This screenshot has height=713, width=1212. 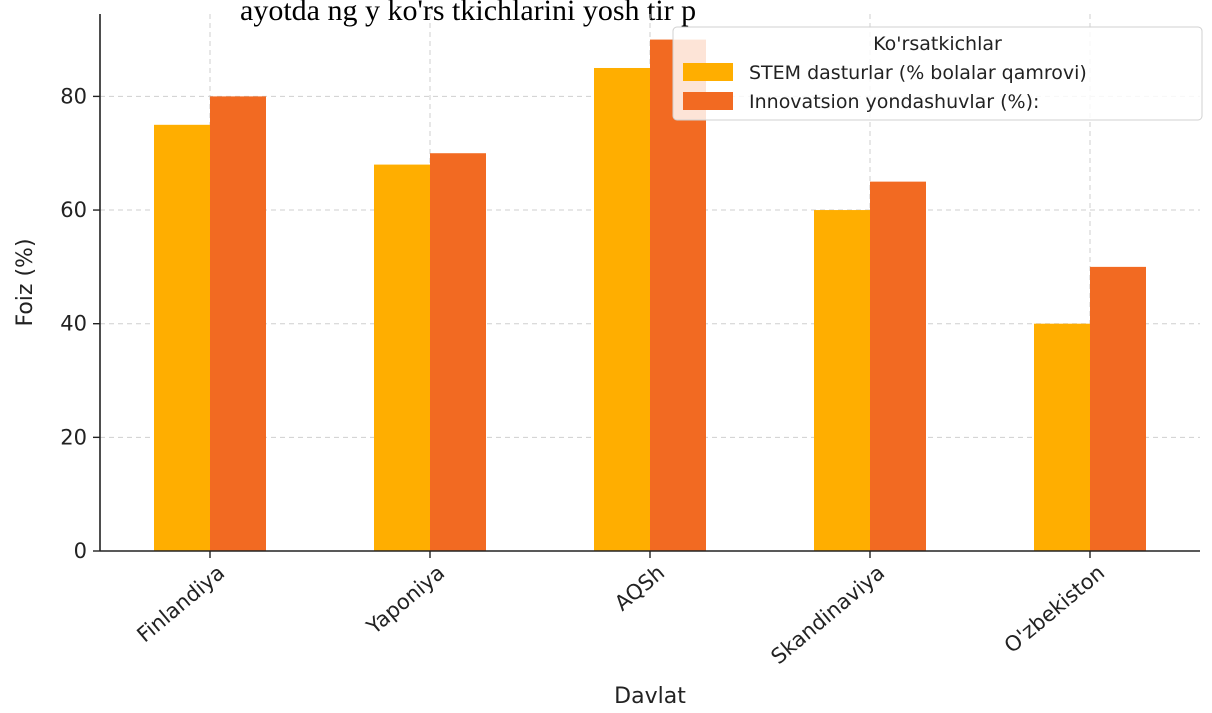 I want to click on y-axis-label: Foiz (%), so click(x=25, y=282).